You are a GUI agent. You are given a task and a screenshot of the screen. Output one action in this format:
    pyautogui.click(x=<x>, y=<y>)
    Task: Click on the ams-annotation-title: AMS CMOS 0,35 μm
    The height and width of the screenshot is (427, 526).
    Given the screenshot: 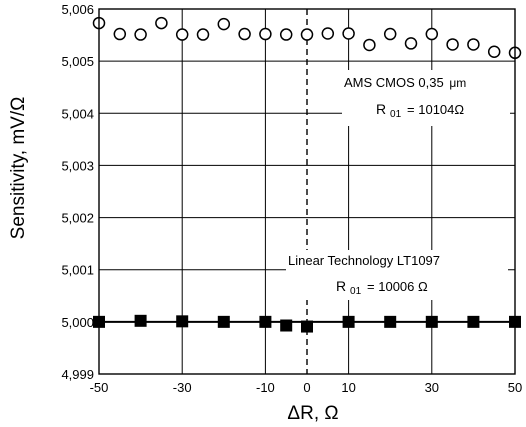 What is the action you would take?
    pyautogui.click(x=405, y=82)
    